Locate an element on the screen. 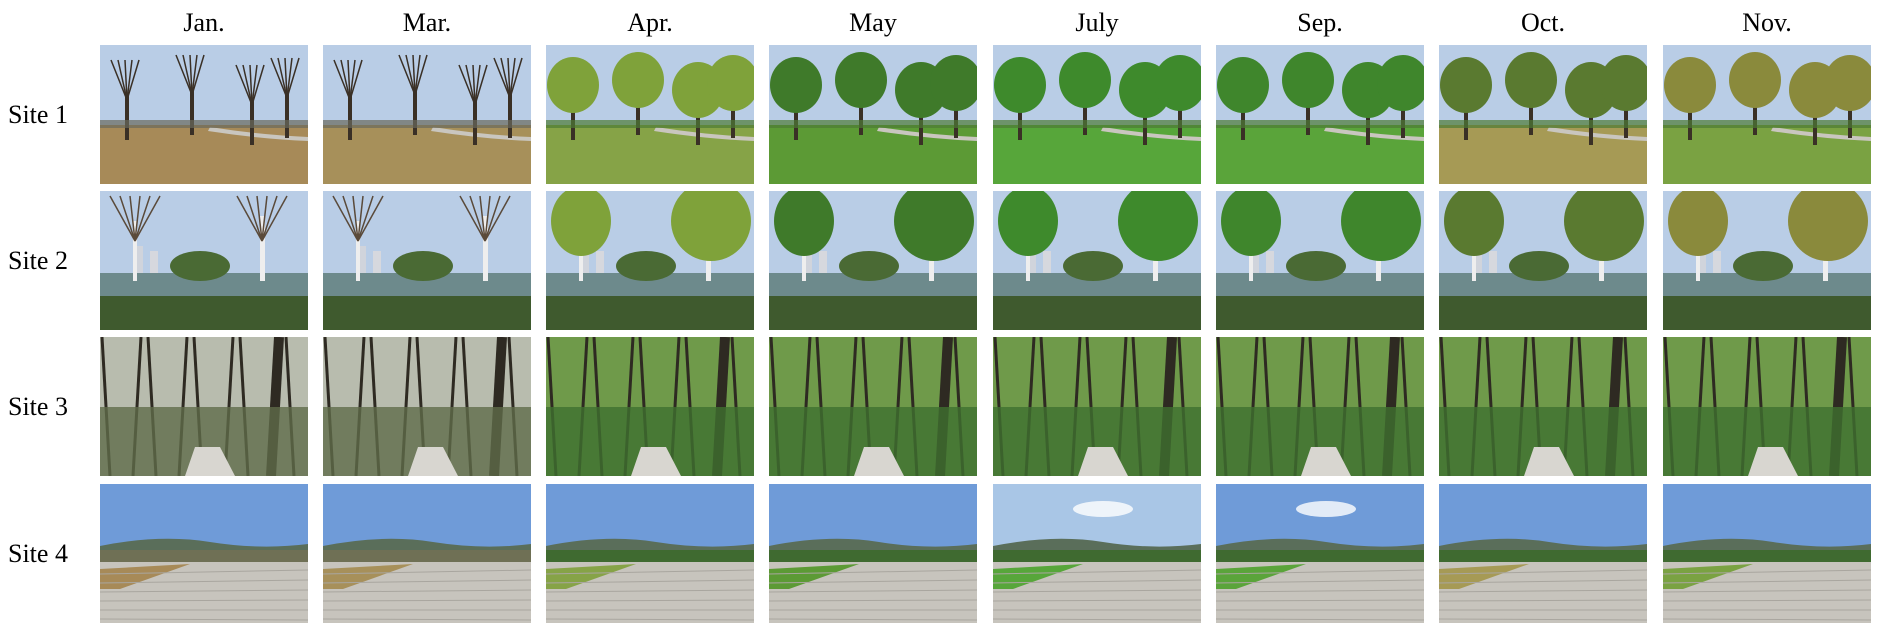  month-header: Apr. is located at coordinates (650, 22).